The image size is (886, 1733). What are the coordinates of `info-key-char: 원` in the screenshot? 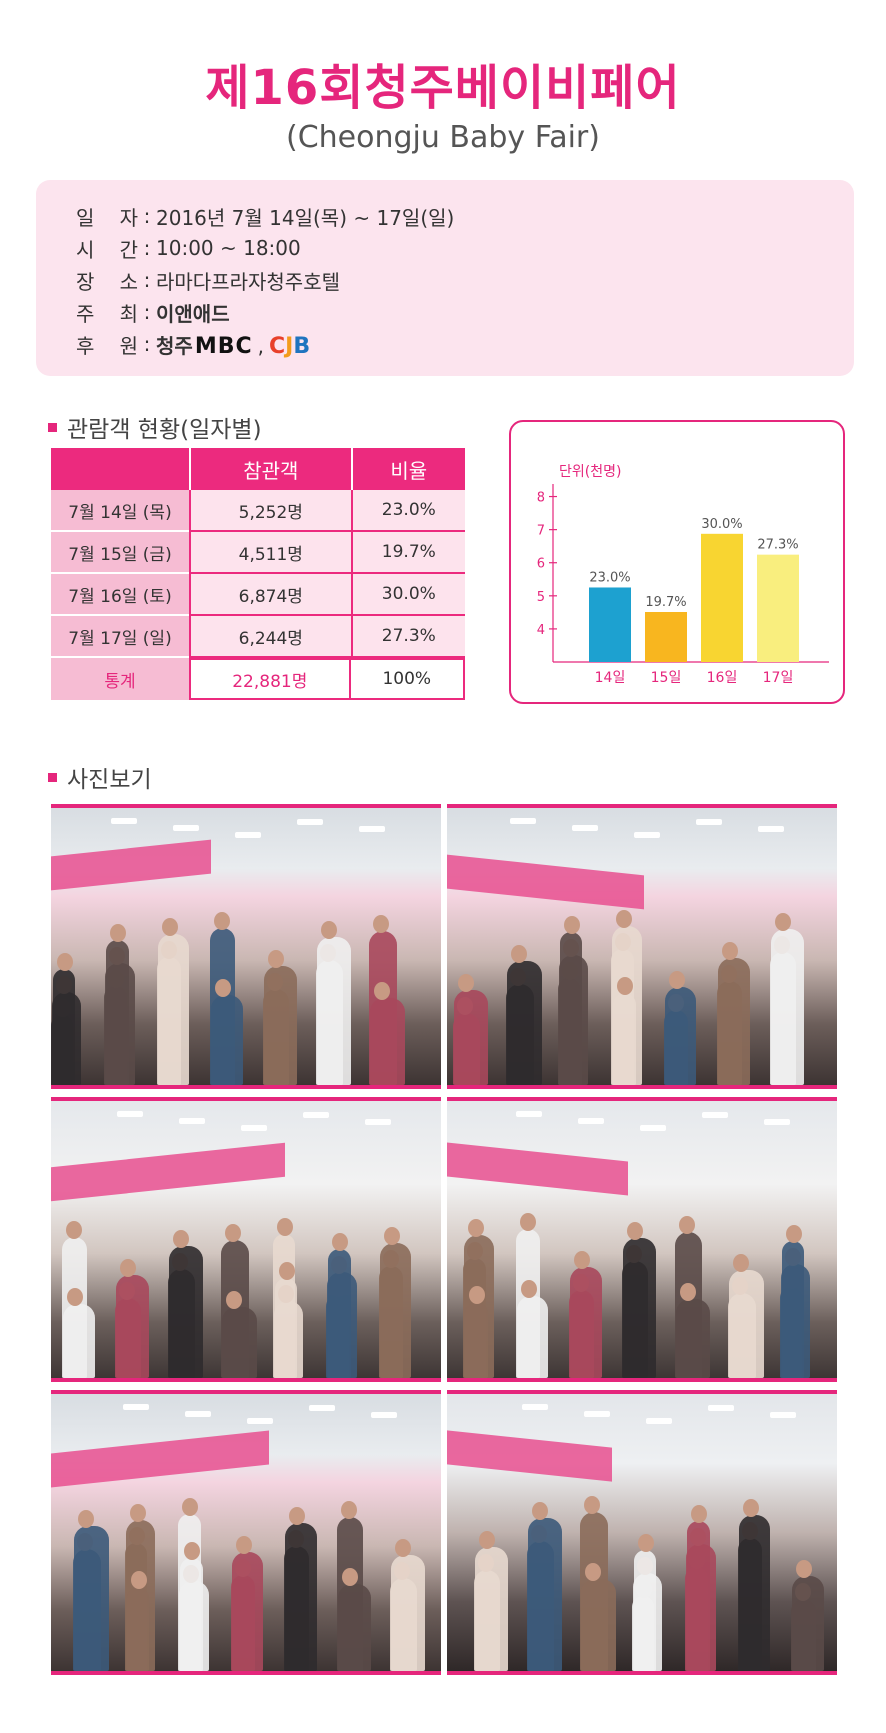 It's located at (128, 345).